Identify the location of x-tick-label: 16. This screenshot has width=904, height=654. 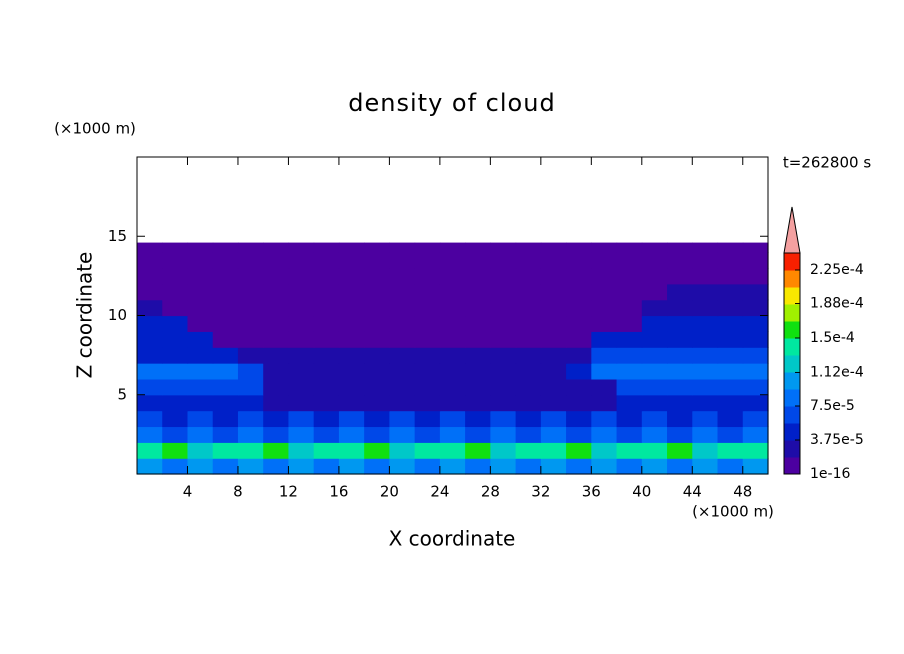
(338, 492).